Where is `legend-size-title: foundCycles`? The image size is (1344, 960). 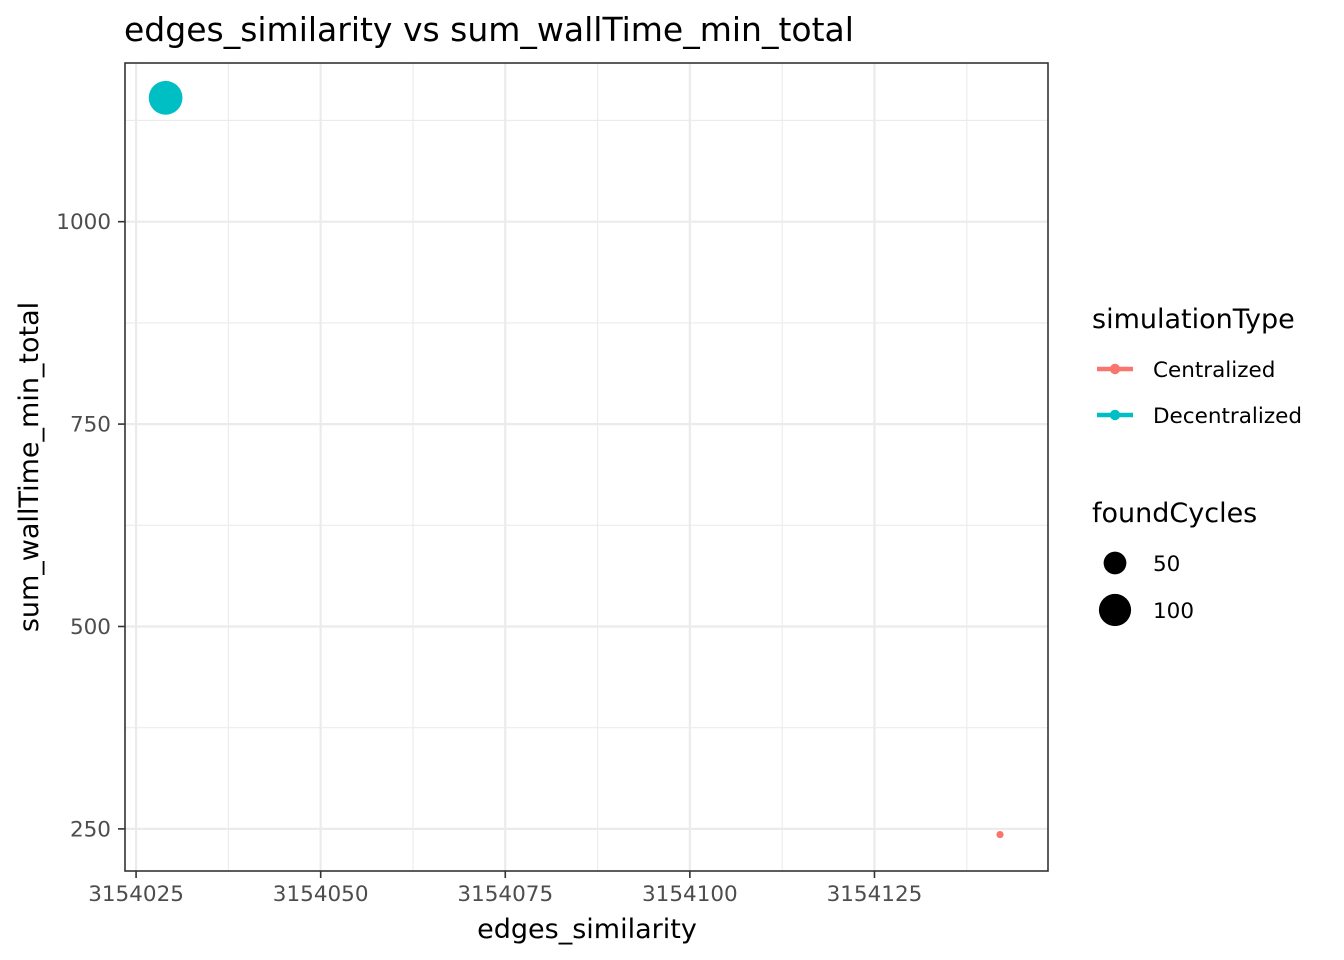
legend-size-title: foundCycles is located at coordinates (1174, 513).